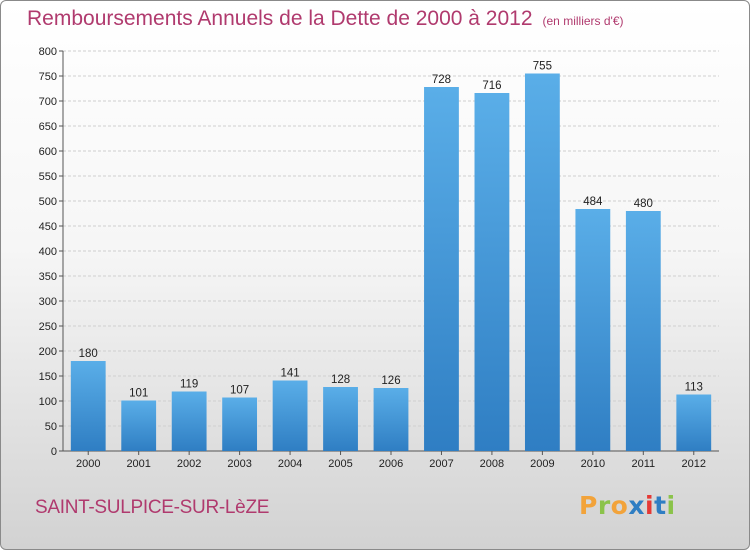 The width and height of the screenshot is (750, 550). Describe the element at coordinates (588, 505) in the screenshot. I see `logo-letter: P` at that location.